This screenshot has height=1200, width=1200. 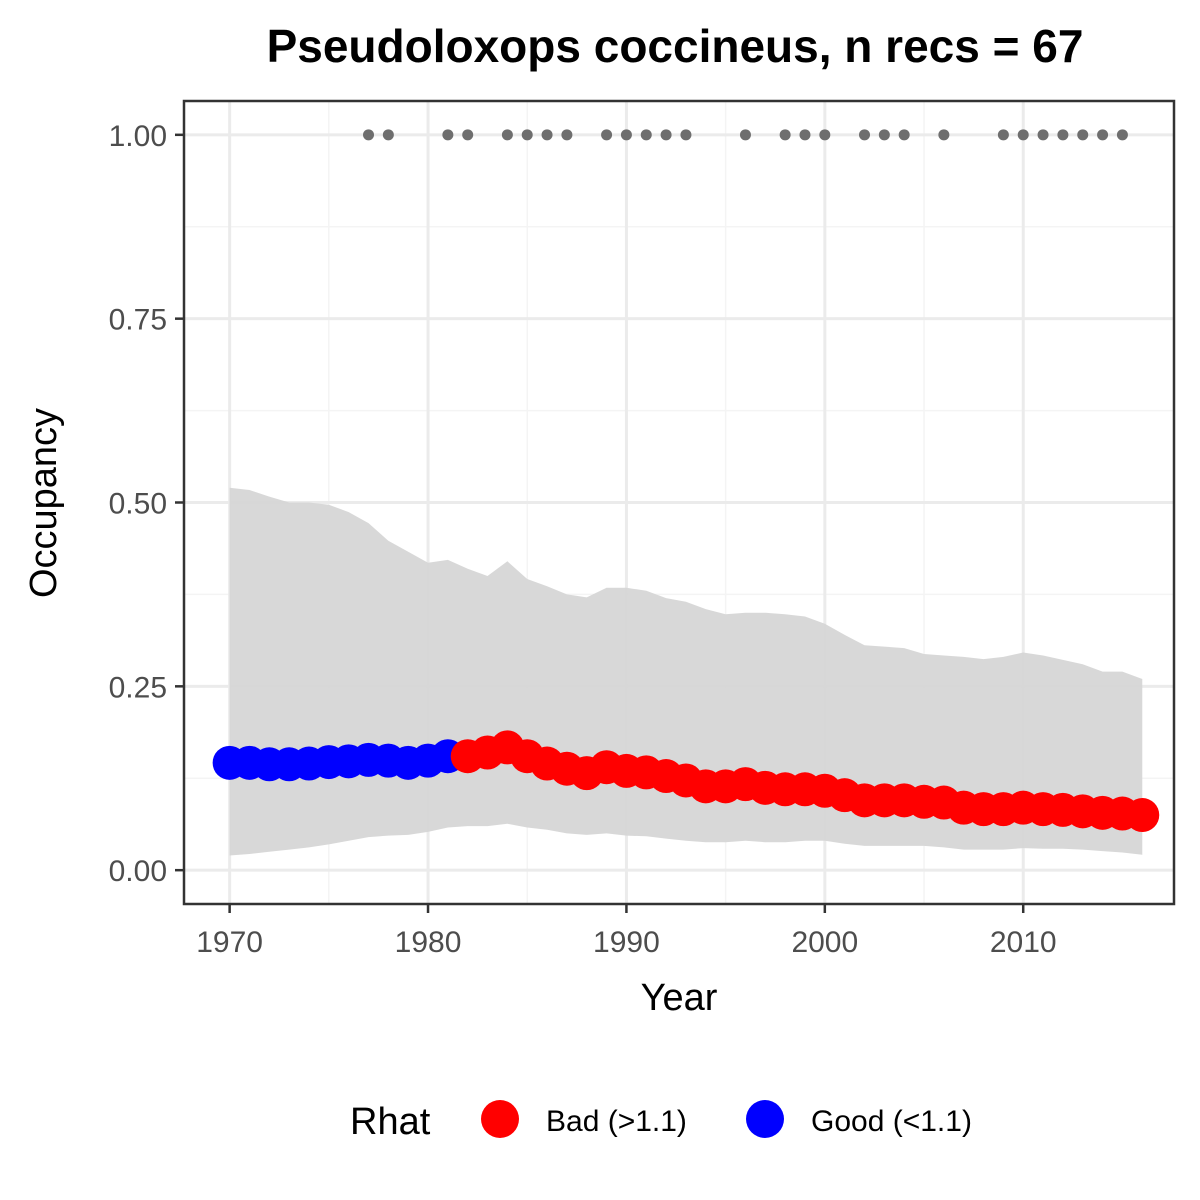 What do you see at coordinates (138, 871) in the screenshot?
I see `y-tick-label: 0.00` at bounding box center [138, 871].